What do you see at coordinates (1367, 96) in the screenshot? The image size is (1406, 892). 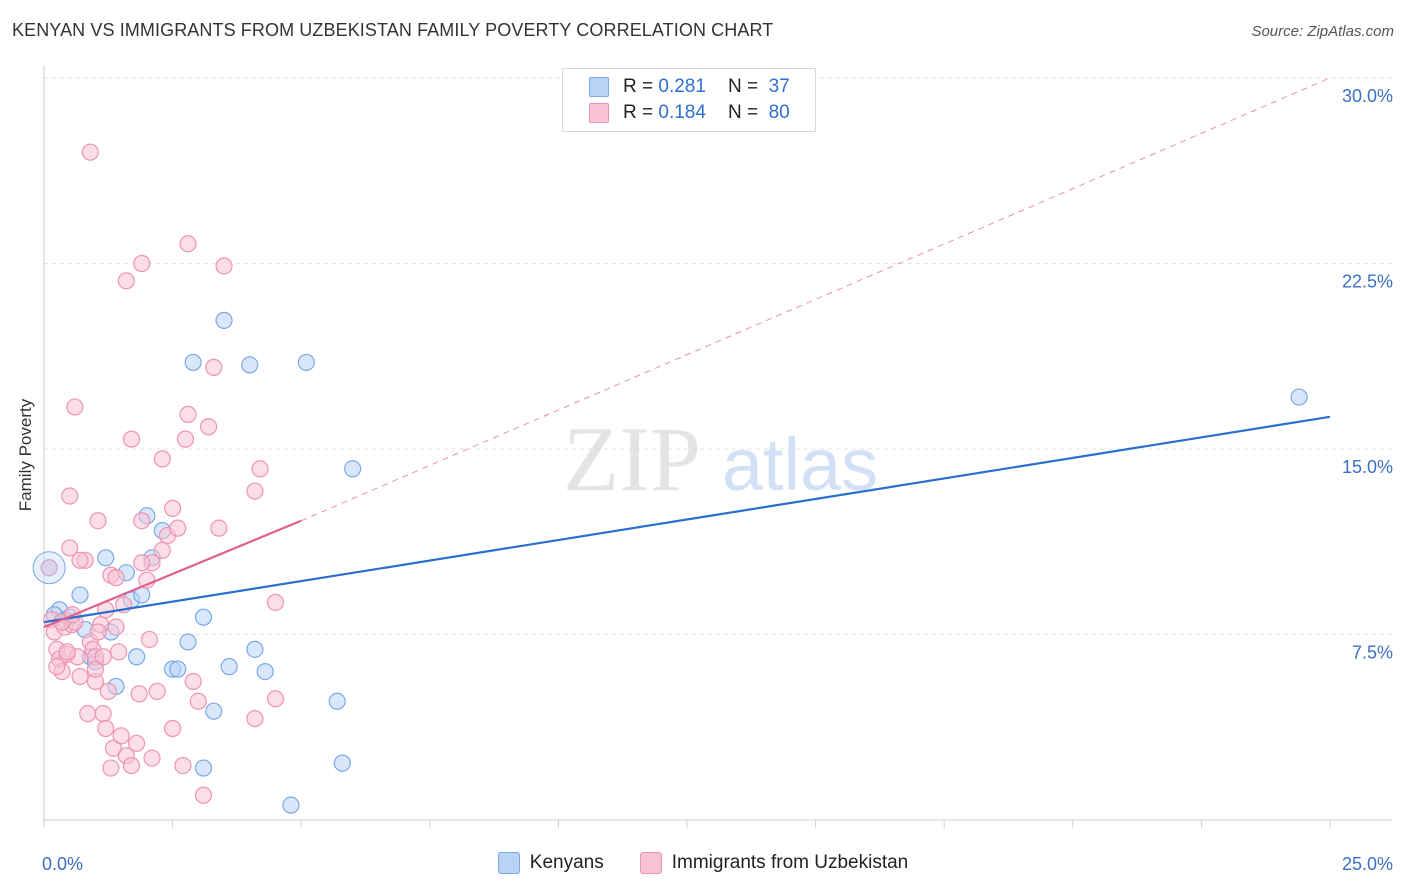 I see `y-tick-label: 30.0%` at bounding box center [1367, 96].